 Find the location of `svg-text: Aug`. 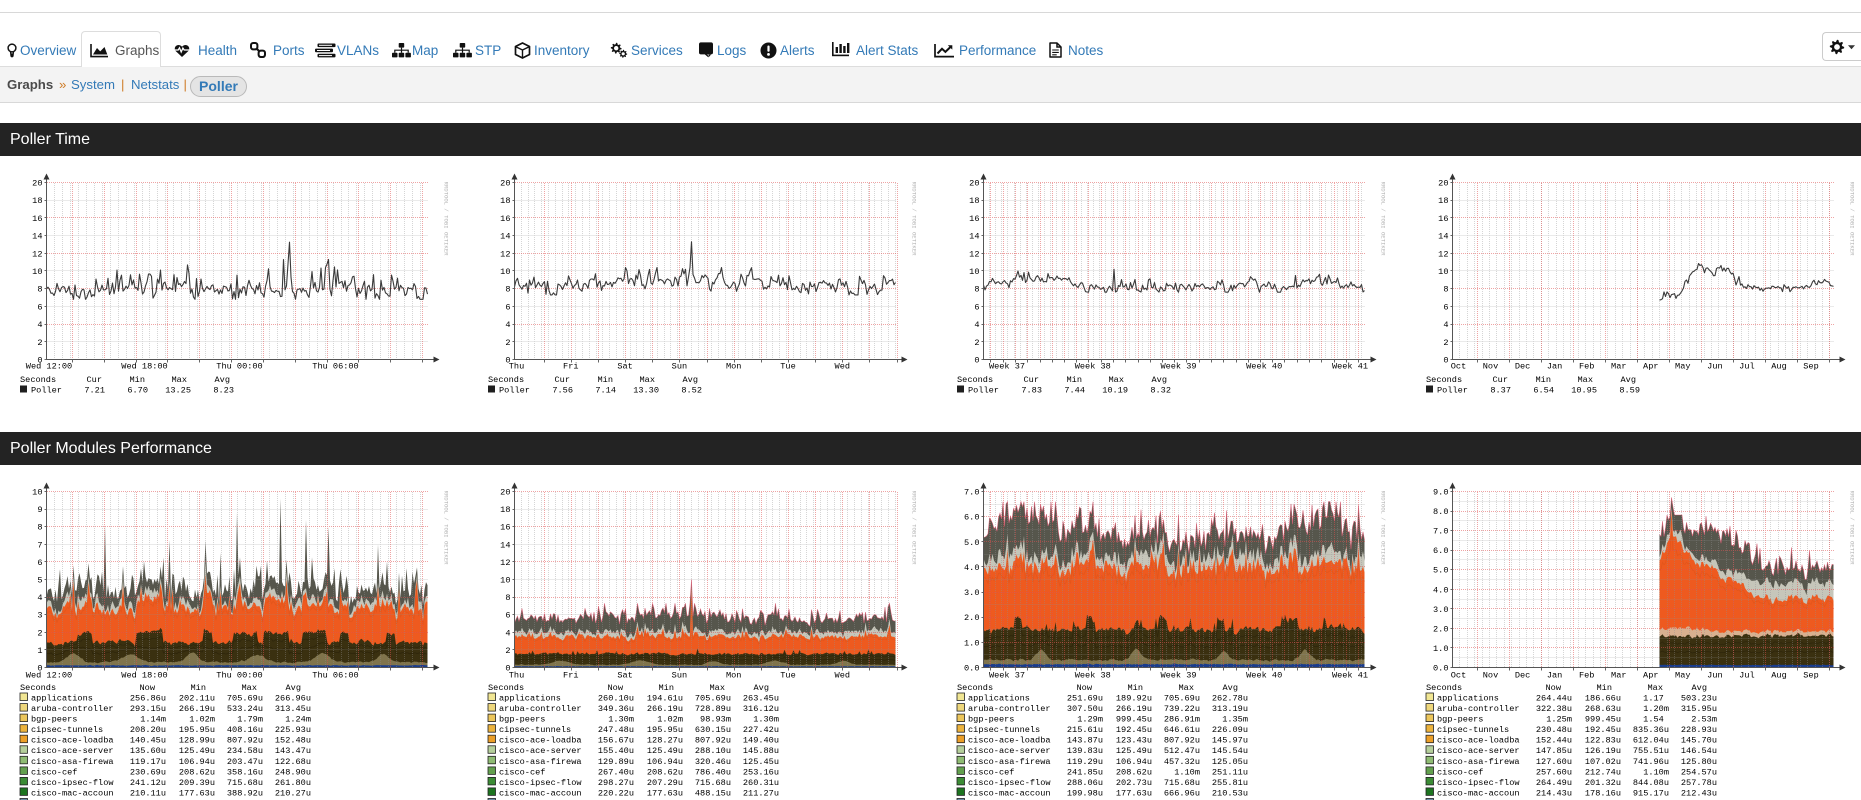

svg-text: Aug is located at coordinates (1778, 367).